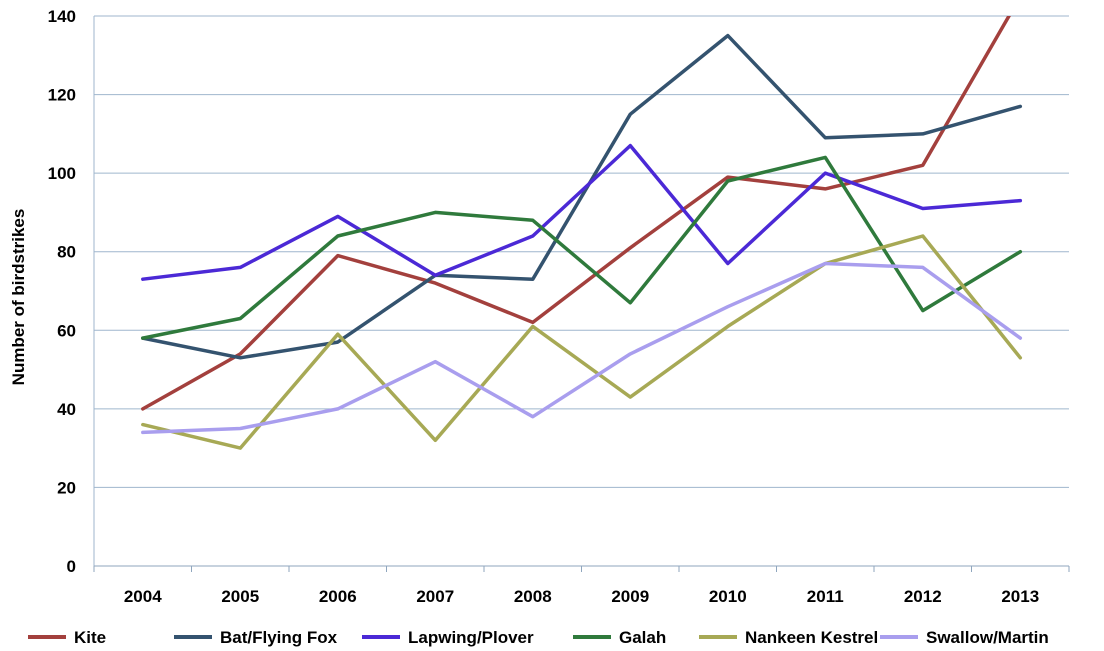 The width and height of the screenshot is (1104, 651). Describe the element at coordinates (62, 291) in the screenshot. I see `y-axis-tick-labels: 0 20 40 60 80 100 120 140` at that location.